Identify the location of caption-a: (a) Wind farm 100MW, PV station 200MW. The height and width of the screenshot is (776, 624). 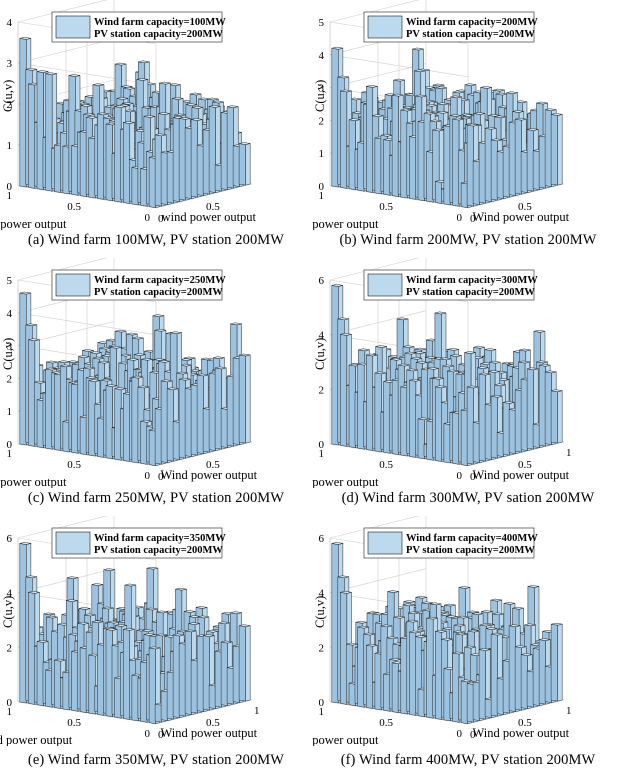
(156, 240).